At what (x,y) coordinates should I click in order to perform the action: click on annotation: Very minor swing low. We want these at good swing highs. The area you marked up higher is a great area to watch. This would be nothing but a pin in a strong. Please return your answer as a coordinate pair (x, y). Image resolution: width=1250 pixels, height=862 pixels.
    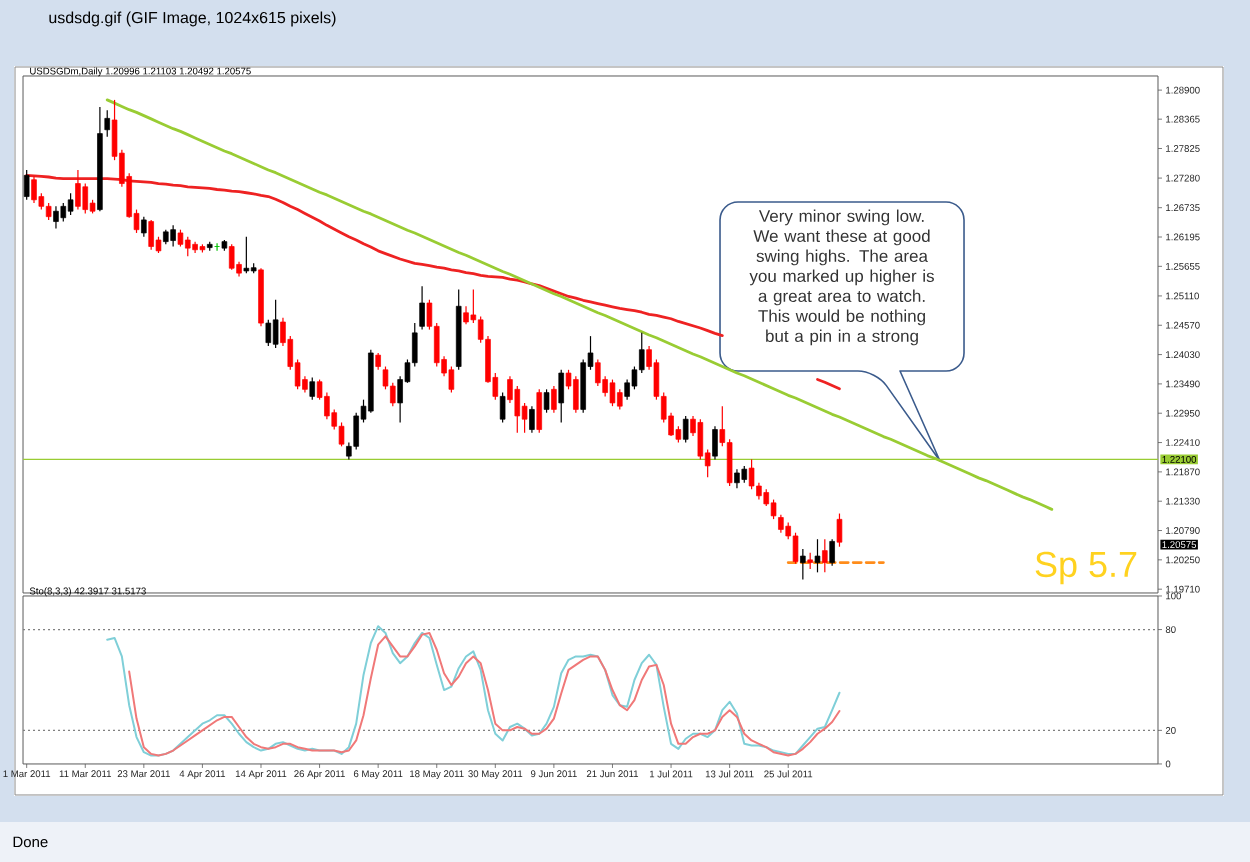
    Looking at the image, I should click on (841, 277).